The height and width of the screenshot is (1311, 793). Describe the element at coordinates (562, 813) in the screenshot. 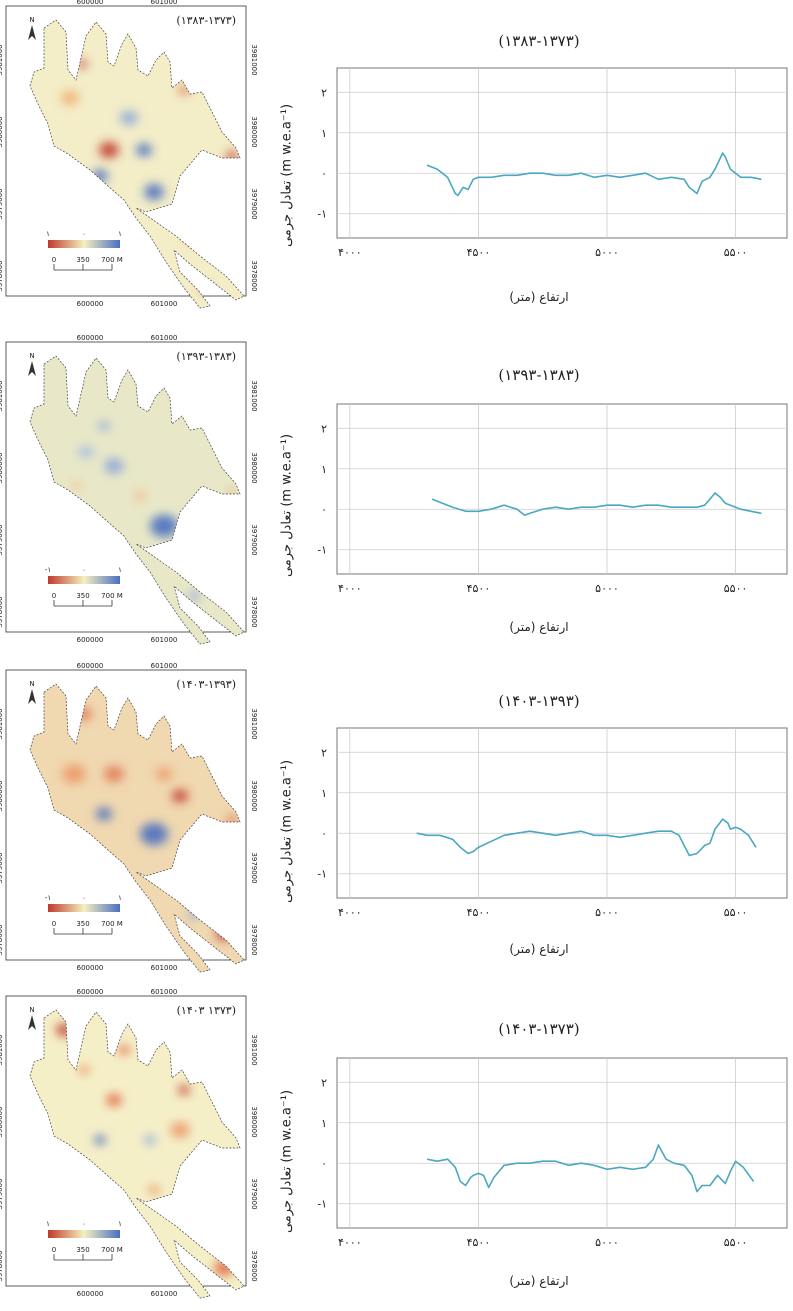

I see `plot-frame` at that location.